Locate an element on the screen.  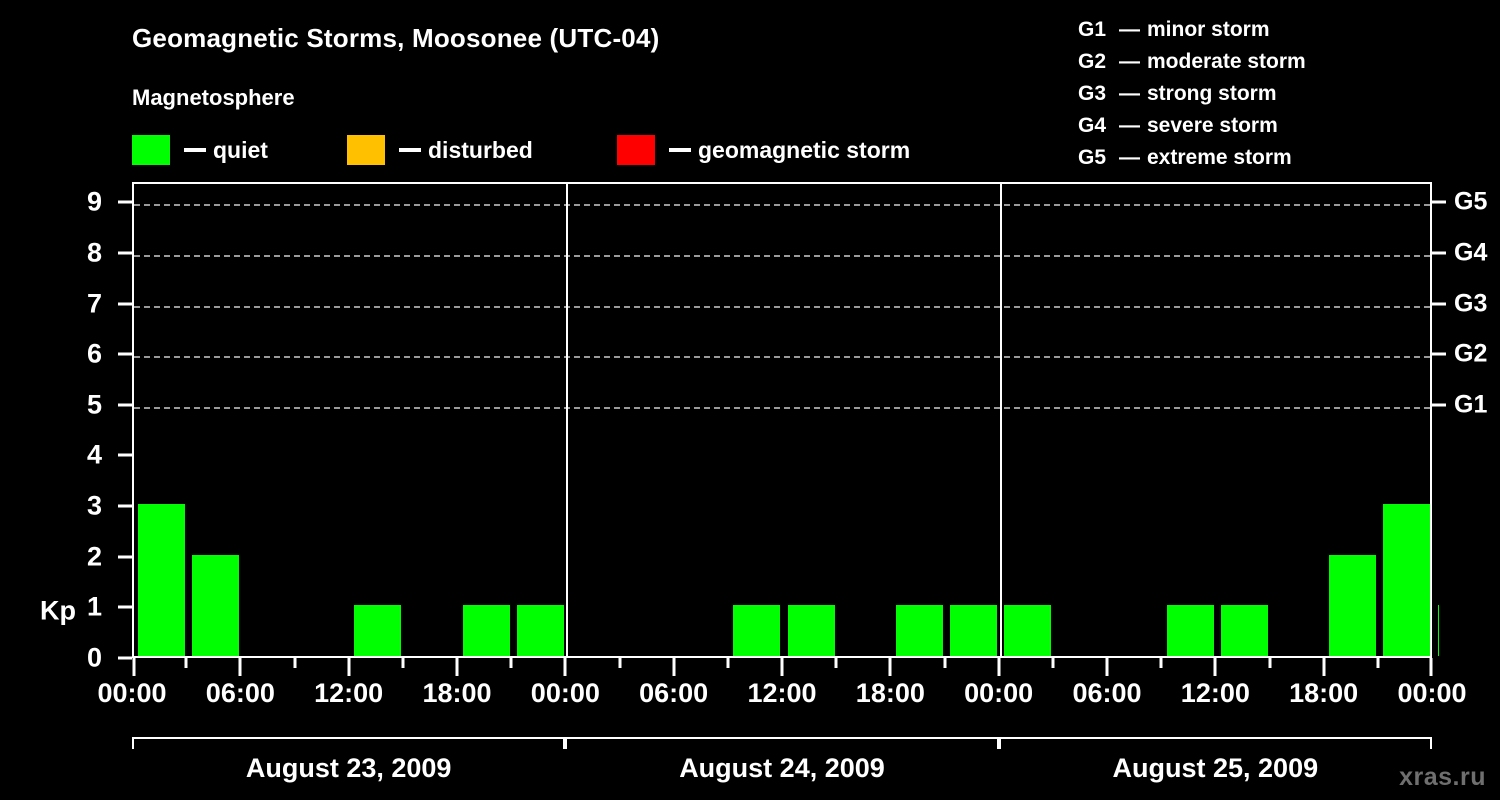
disturbed-swatch is located at coordinates (366, 150).